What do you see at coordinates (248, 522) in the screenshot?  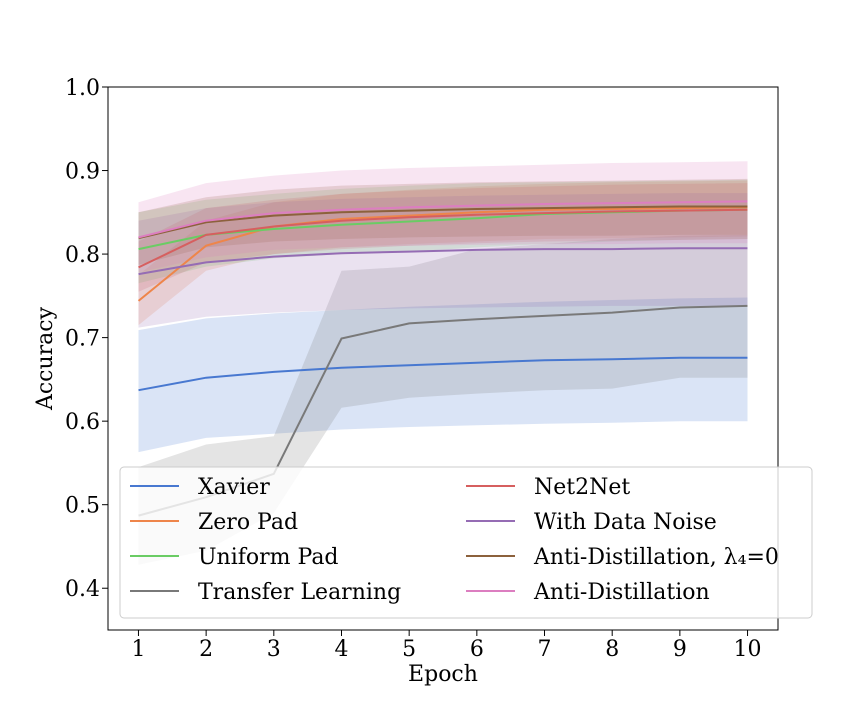 I see `legend-label: Zero Pad` at bounding box center [248, 522].